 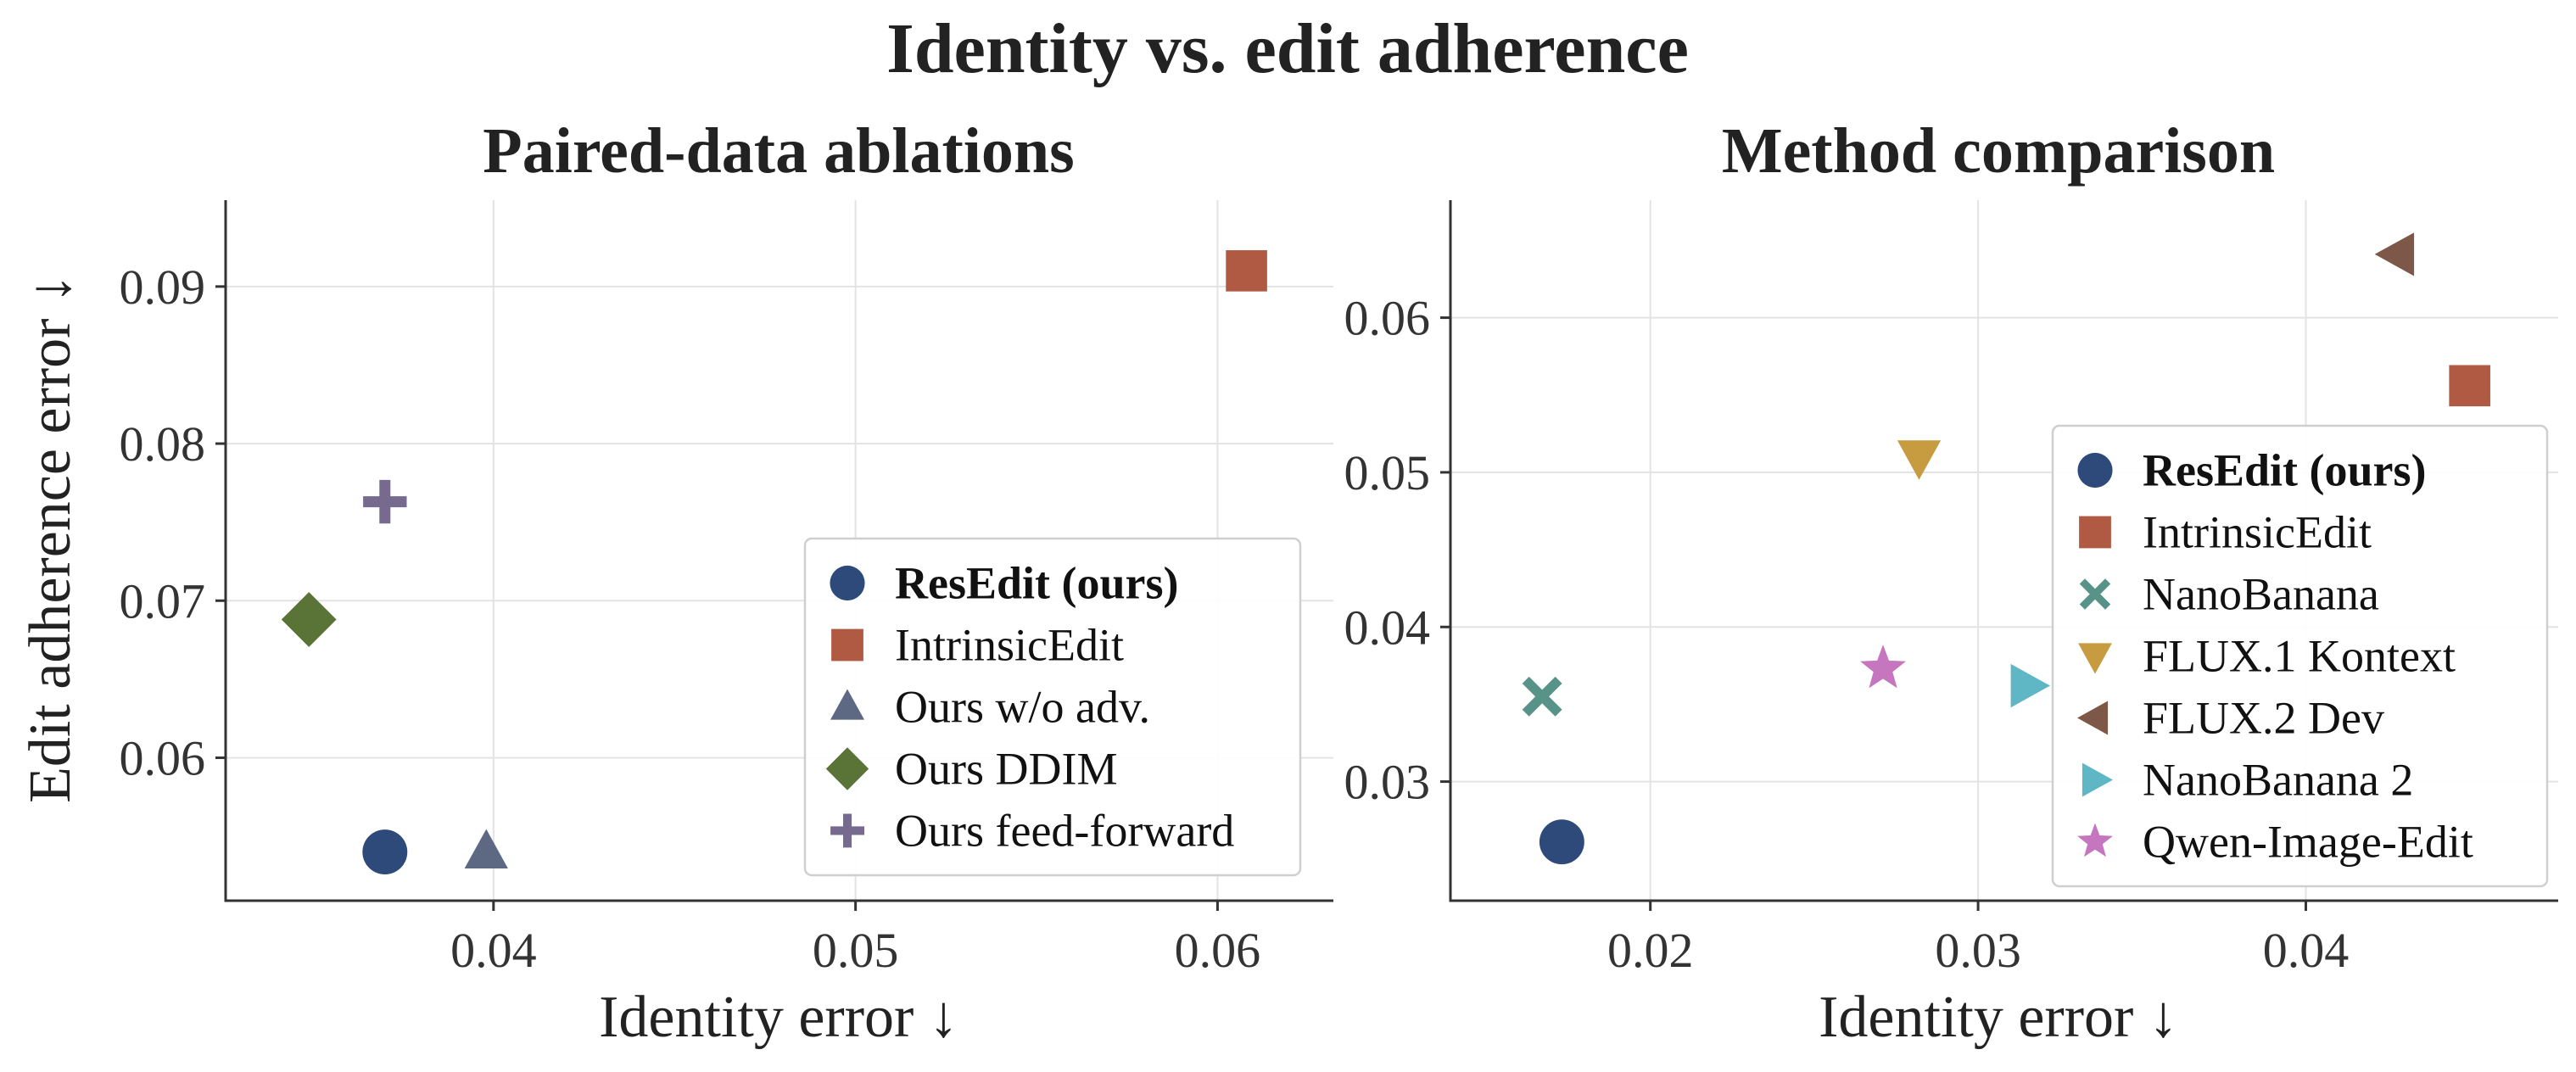 I want to click on legend-marker-flux-2-dev, so click(x=2093, y=718).